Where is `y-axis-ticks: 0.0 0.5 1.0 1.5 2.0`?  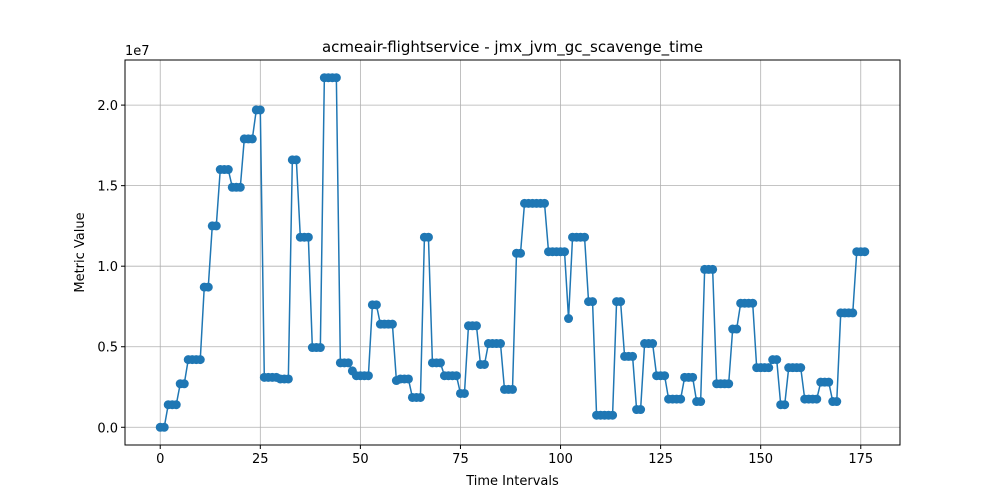 y-axis-ticks: 0.0 0.5 1.0 1.5 2.0 is located at coordinates (111, 267).